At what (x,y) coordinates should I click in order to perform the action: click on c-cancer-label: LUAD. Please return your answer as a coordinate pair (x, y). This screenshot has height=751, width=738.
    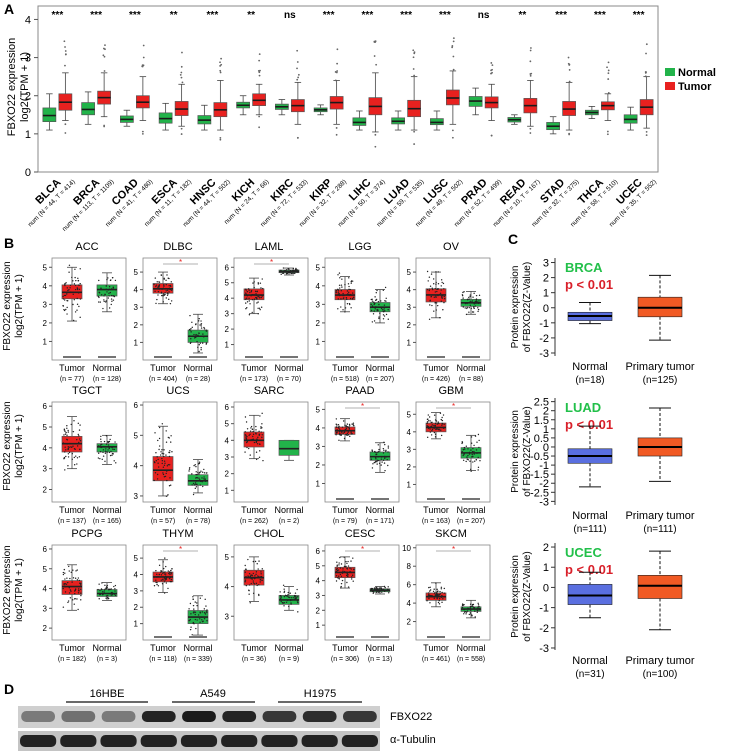
    Looking at the image, I should click on (583, 407).